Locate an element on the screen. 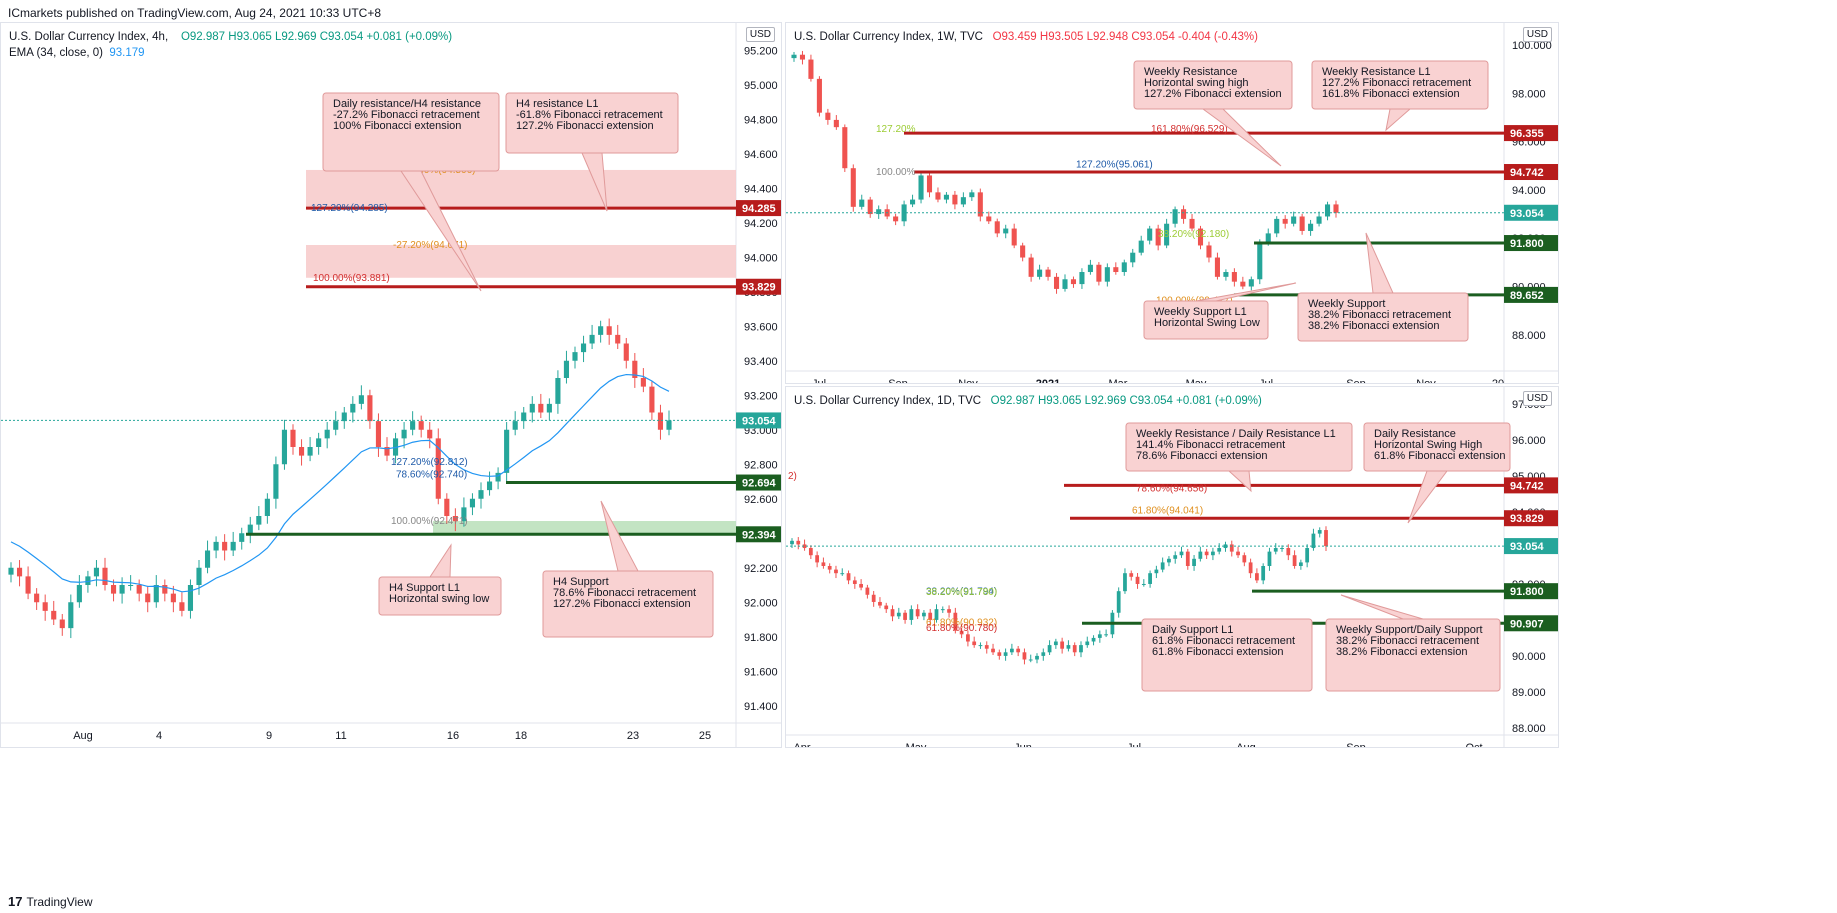  ema-label: EMA (34, close, 0) is located at coordinates (56, 53).